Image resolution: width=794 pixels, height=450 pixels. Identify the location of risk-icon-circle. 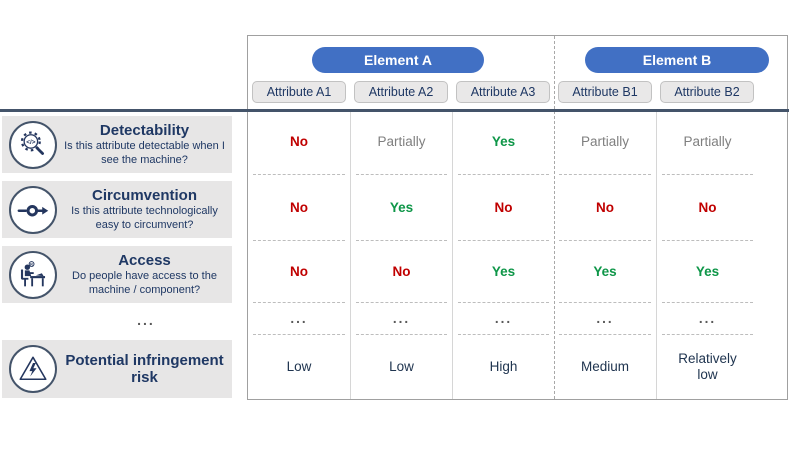
(33, 369).